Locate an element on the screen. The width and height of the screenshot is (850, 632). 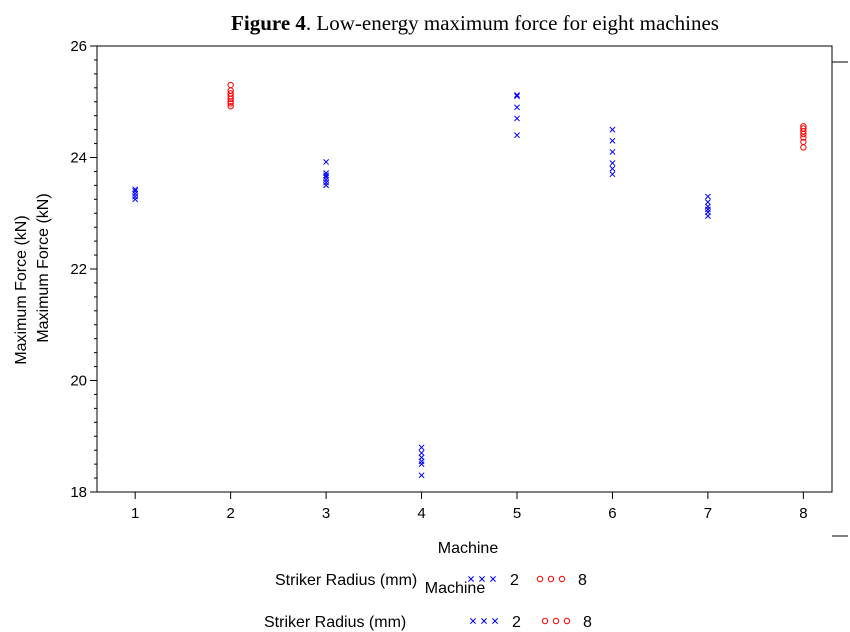
x-tick-label: 3 is located at coordinates (326, 513).